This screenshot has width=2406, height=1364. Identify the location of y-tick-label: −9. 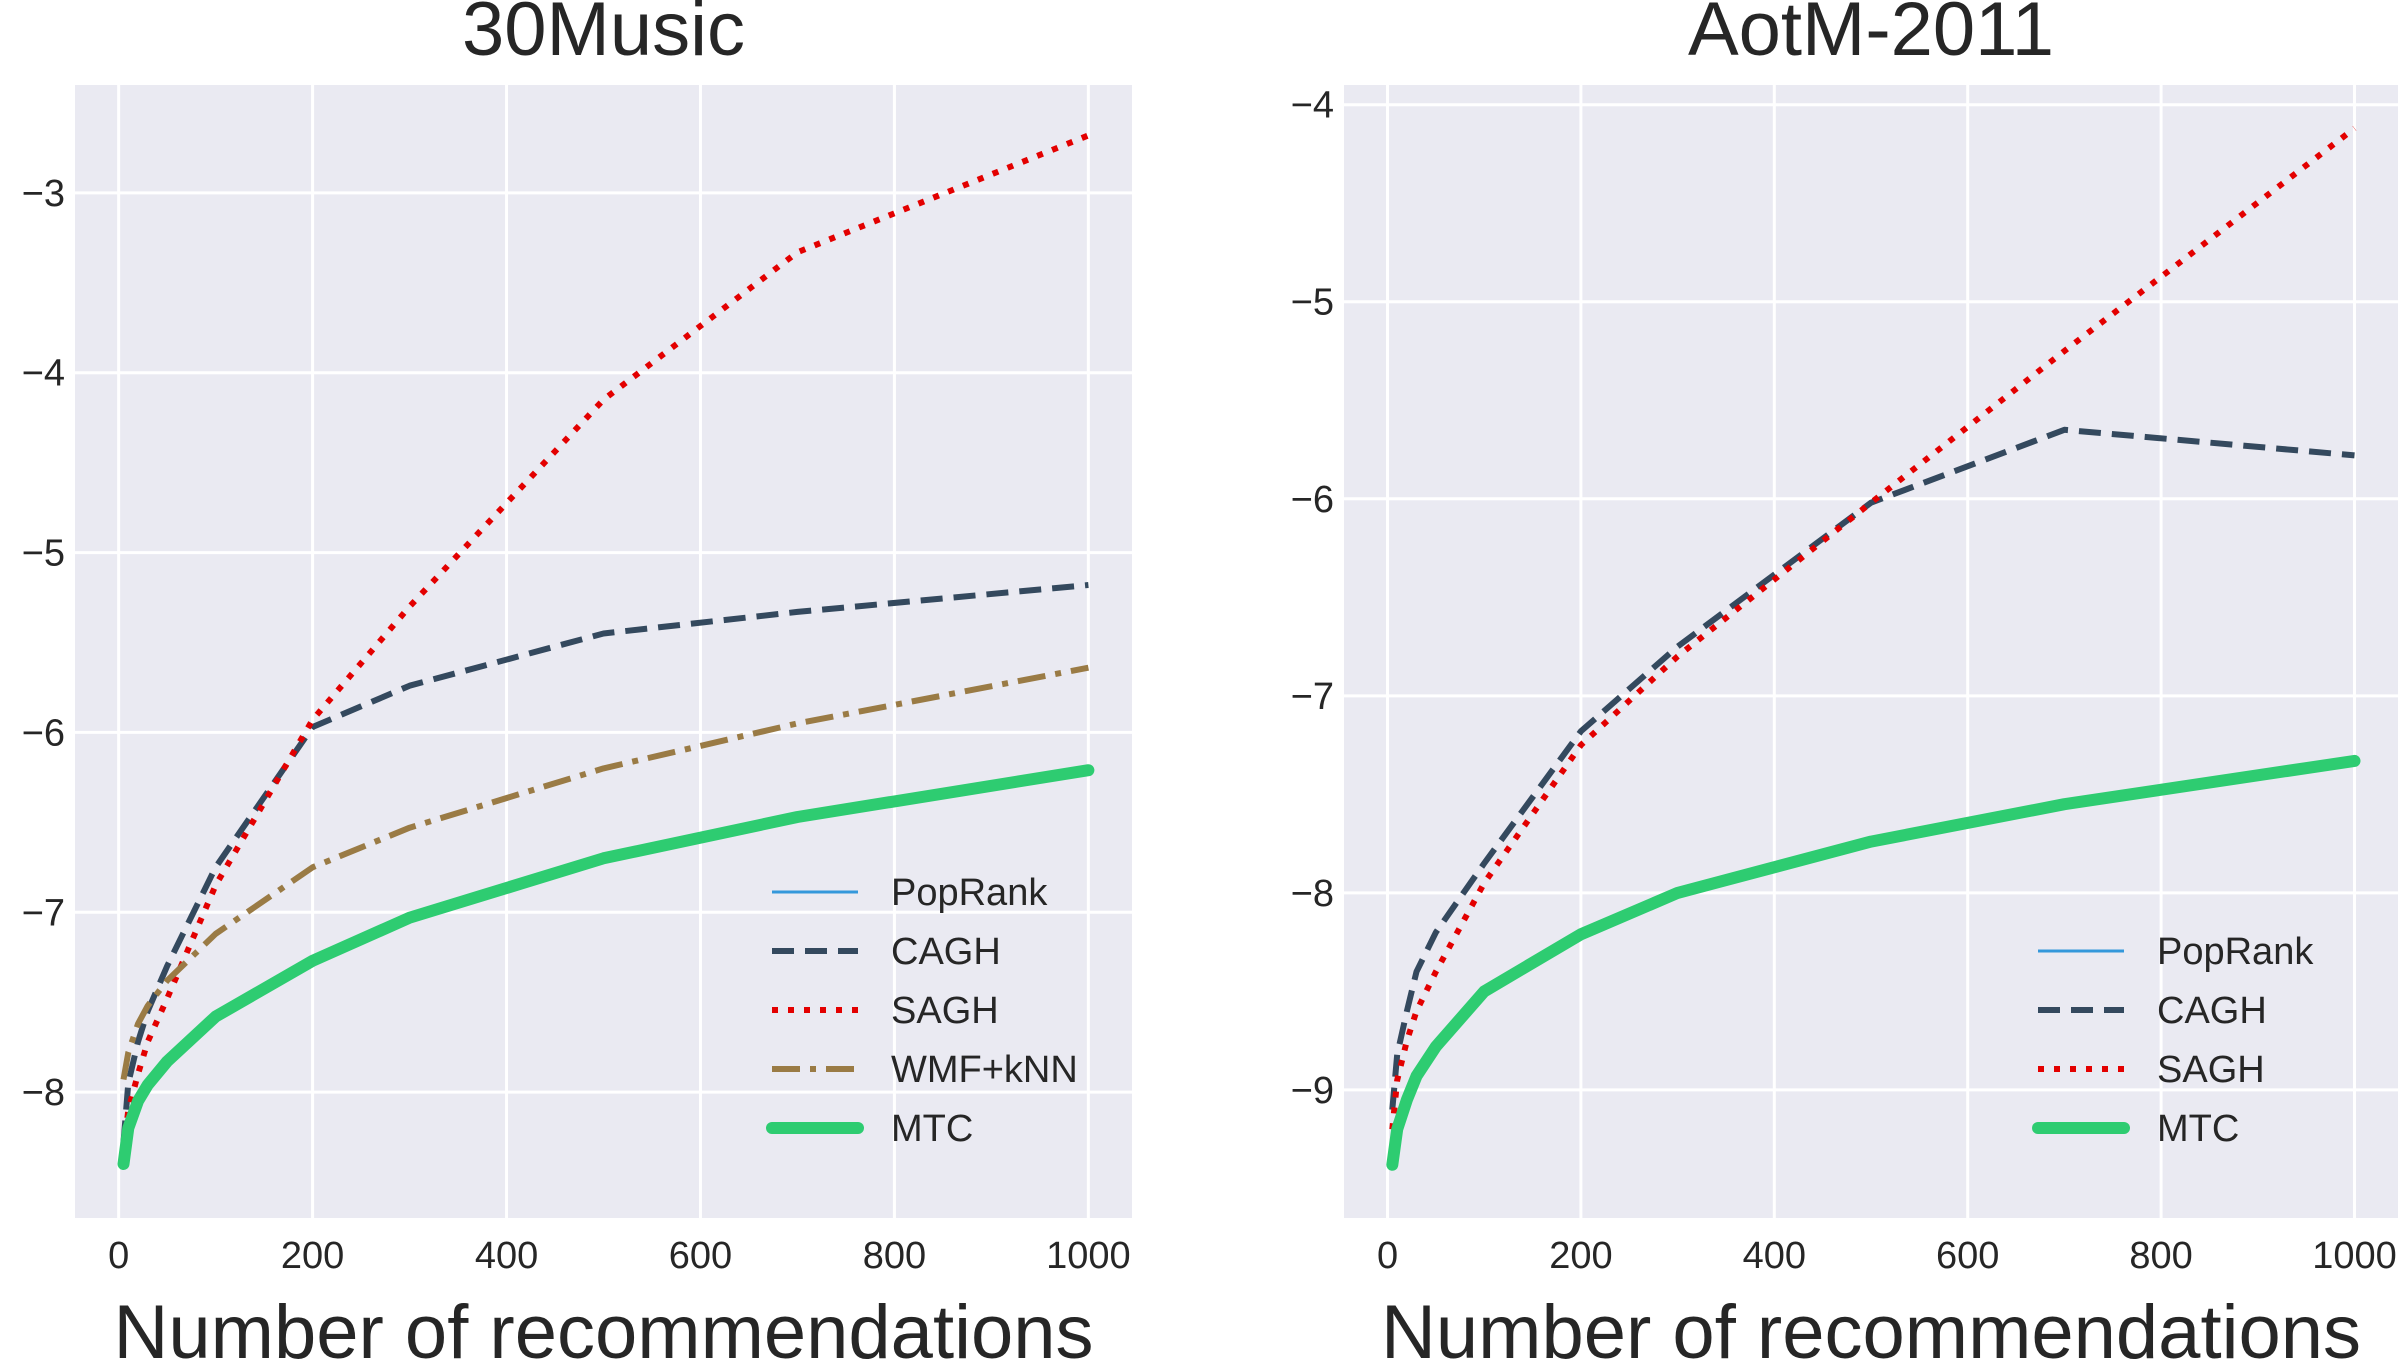
(1312, 1091).